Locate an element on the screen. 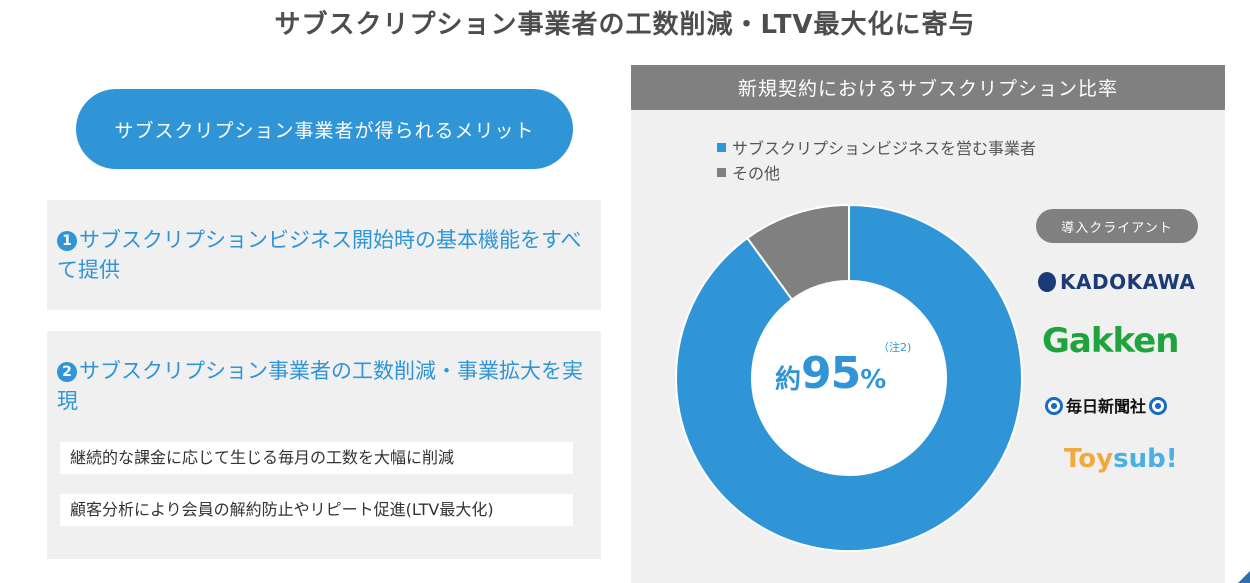 This screenshot has width=1250, height=583. number-2-icon: 2 is located at coordinates (67, 372).